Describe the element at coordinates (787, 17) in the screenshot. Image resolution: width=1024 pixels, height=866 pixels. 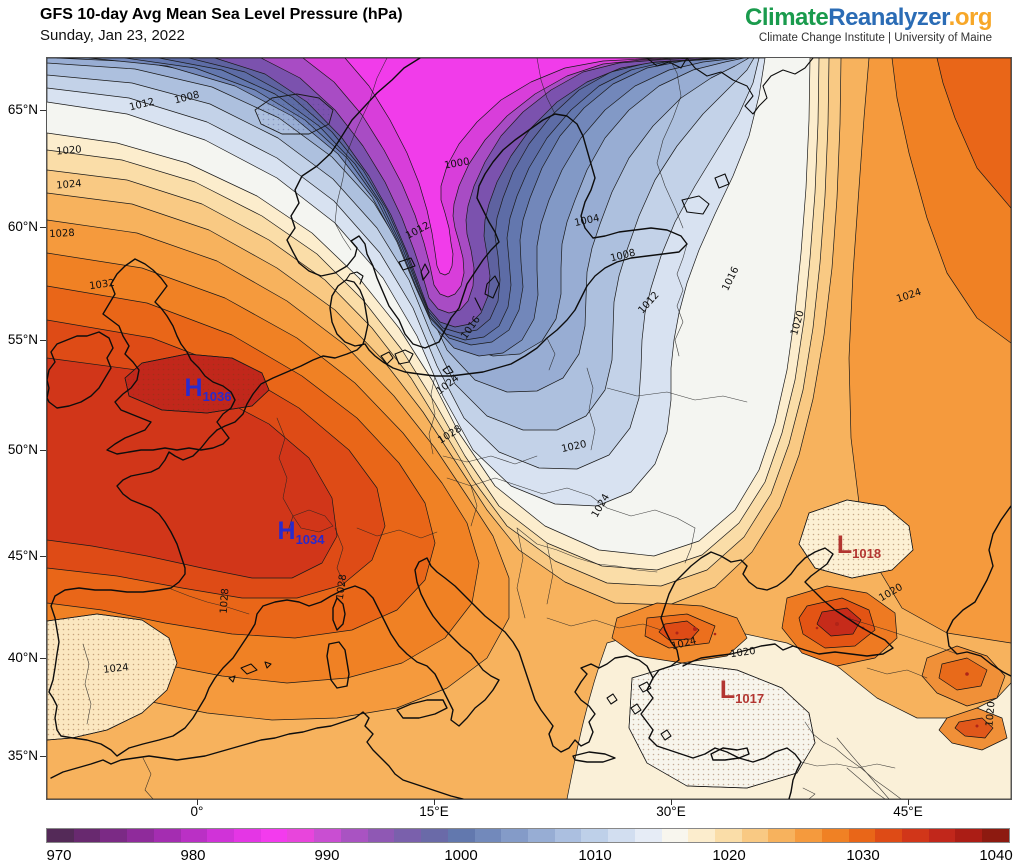
I see `logo-part-climate: Climate` at that location.